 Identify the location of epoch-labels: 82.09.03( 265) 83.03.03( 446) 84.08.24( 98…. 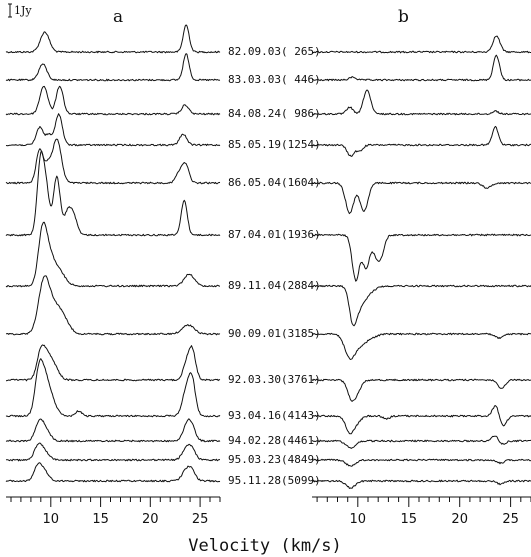
(274, 266).